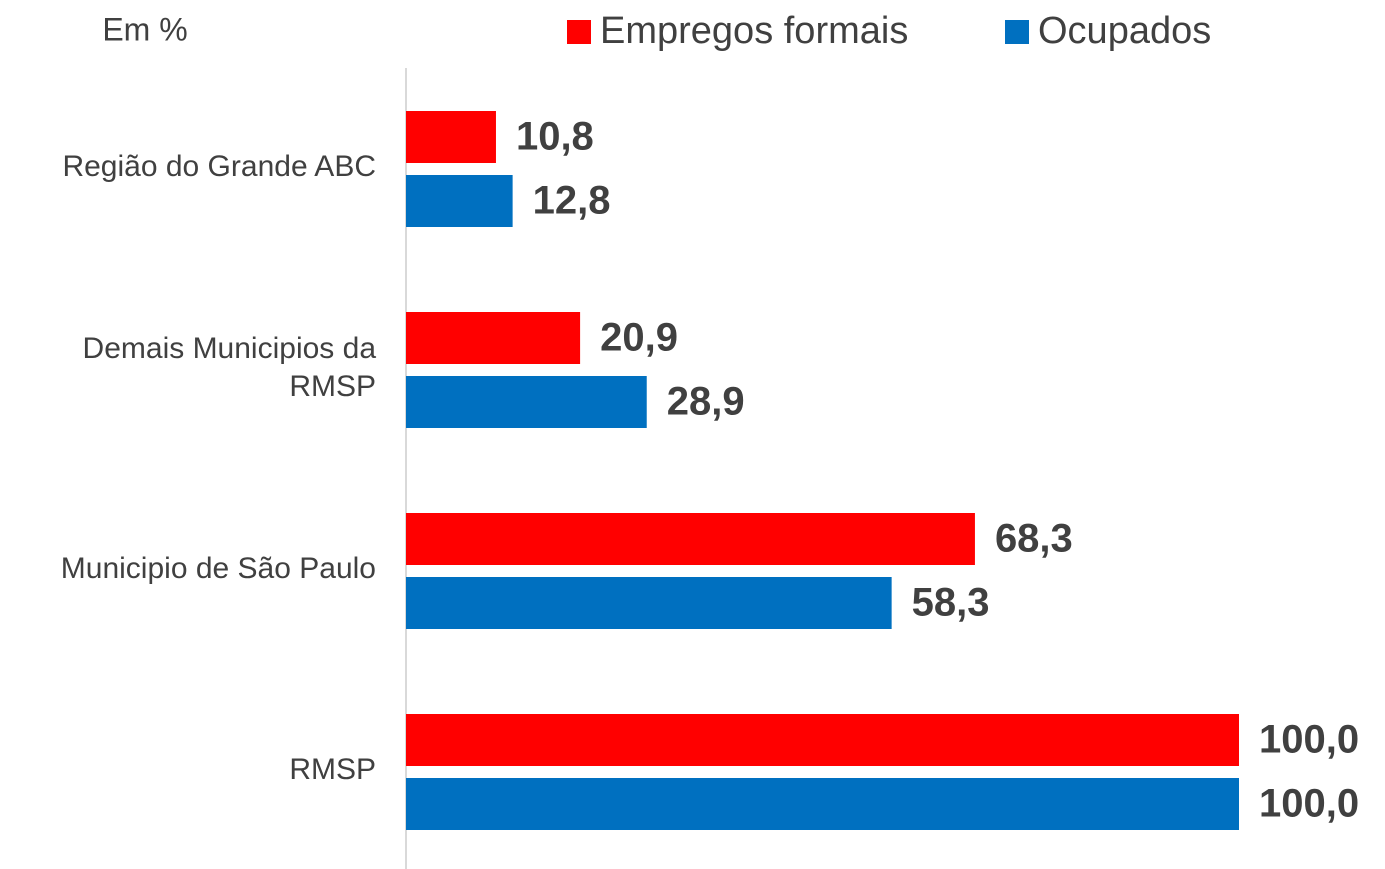 The image size is (1385, 869). I want to click on value-label: 12,8, so click(572, 201).